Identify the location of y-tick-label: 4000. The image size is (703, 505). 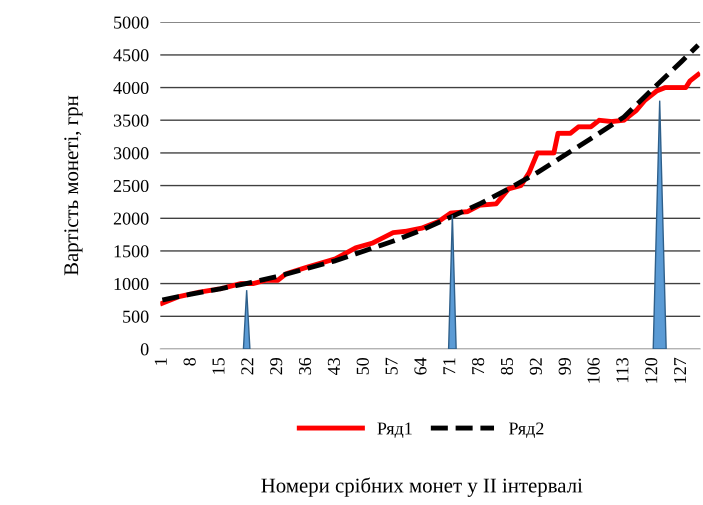
(130, 88).